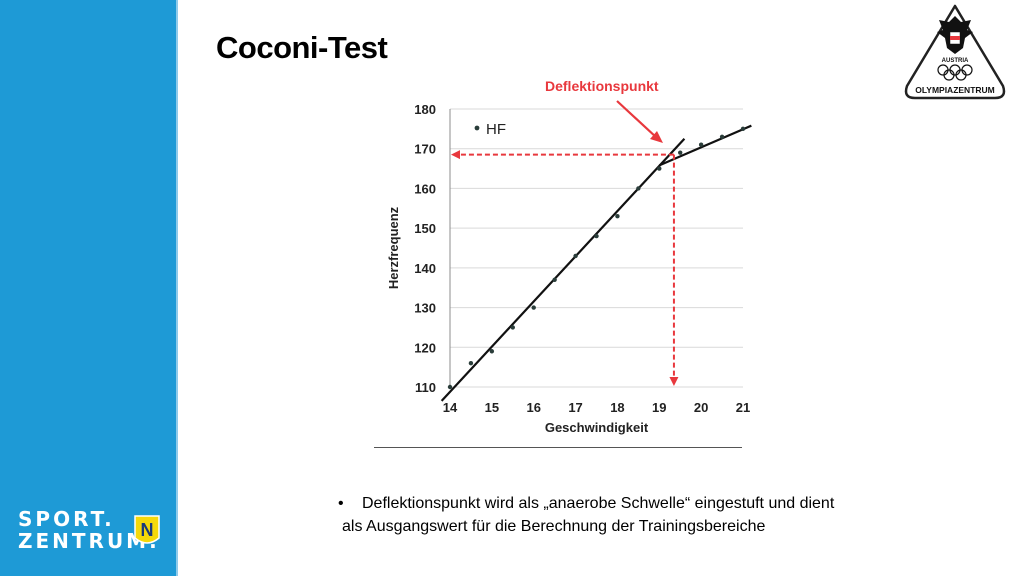  What do you see at coordinates (602, 86) in the screenshot?
I see `deflection-label: Deflektionspunkt` at bounding box center [602, 86].